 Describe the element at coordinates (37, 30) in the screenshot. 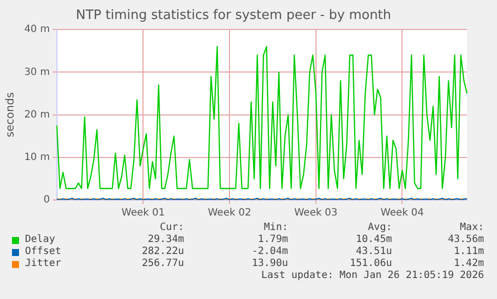

I see `y-tick-label: 40 m` at that location.